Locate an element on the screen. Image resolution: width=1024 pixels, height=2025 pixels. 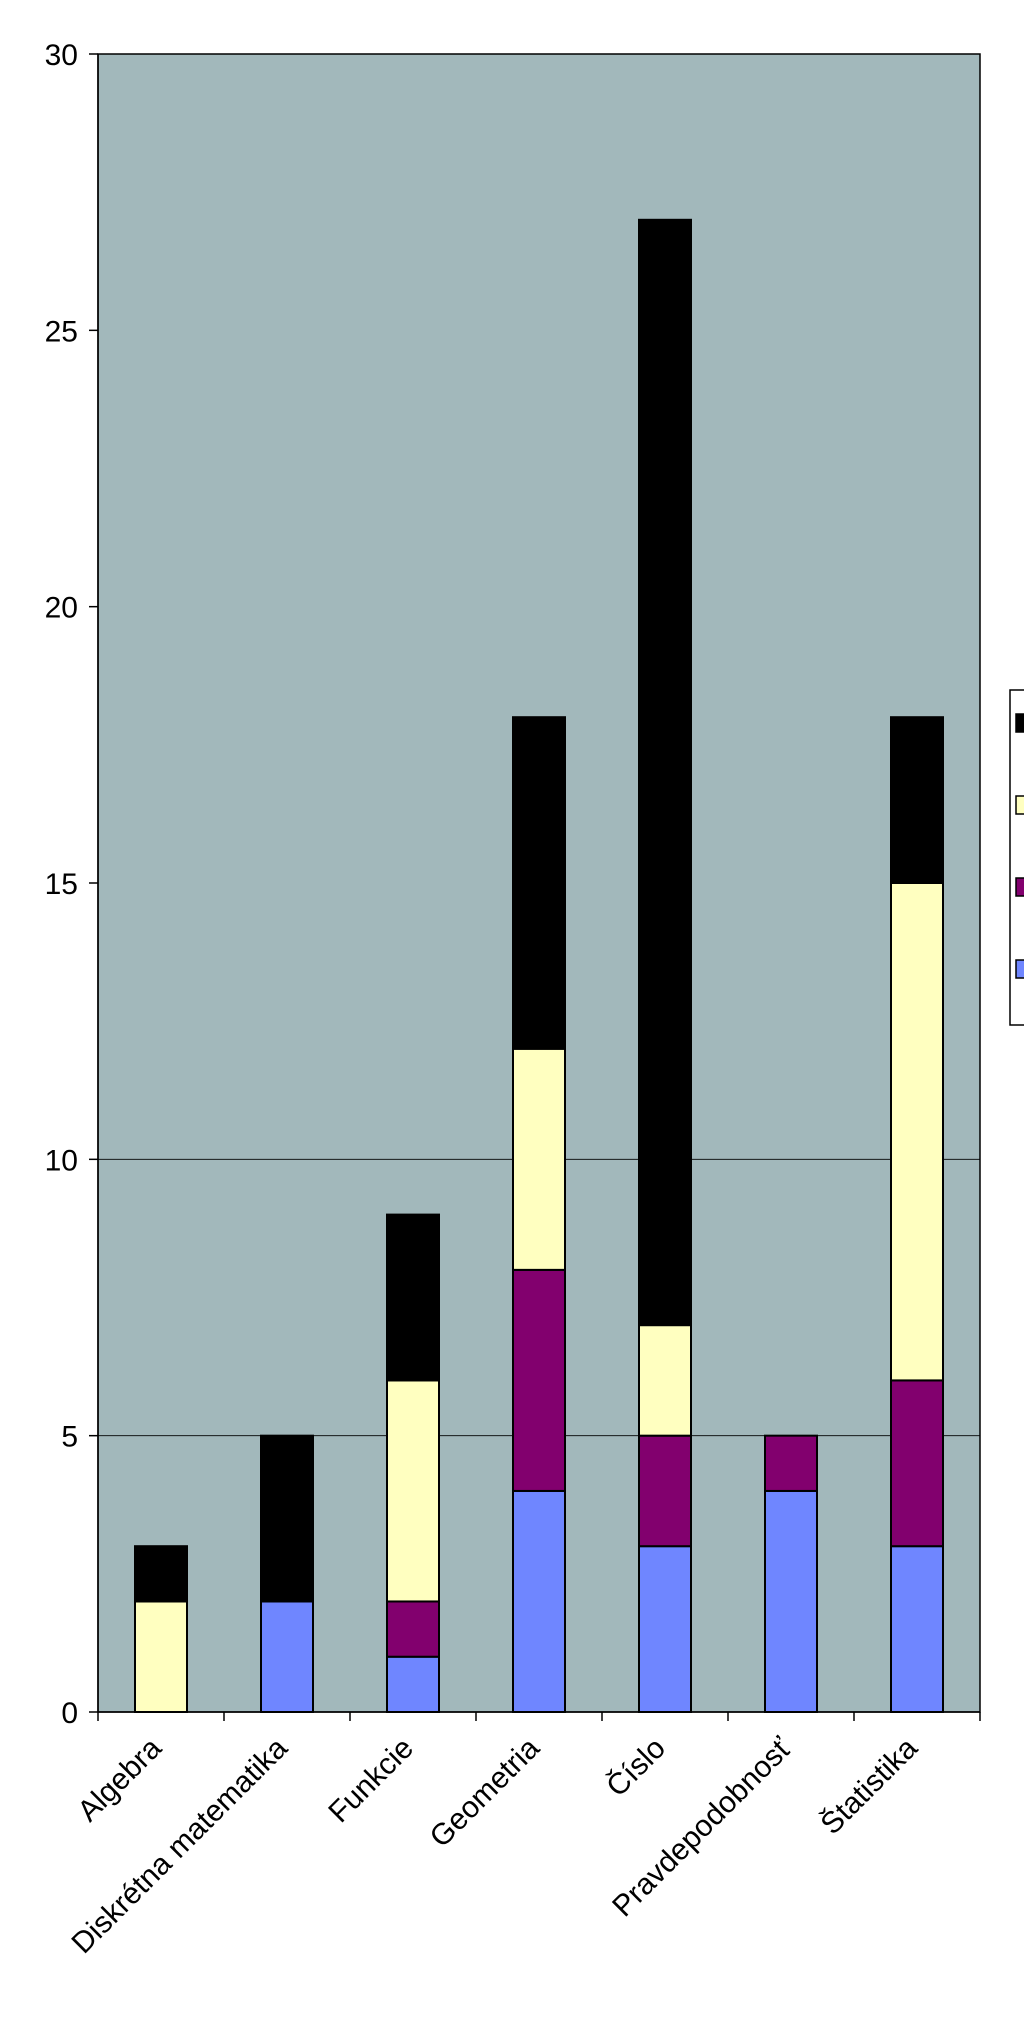
y-tick-label: 10 is located at coordinates (61, 1160).